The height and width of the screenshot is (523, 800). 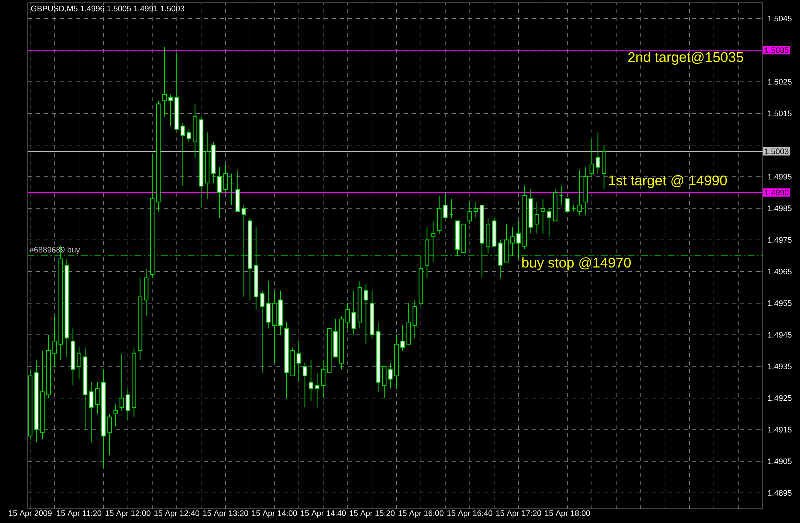 I want to click on x-tick-label: 15 Apr 18:00, so click(x=567, y=514).